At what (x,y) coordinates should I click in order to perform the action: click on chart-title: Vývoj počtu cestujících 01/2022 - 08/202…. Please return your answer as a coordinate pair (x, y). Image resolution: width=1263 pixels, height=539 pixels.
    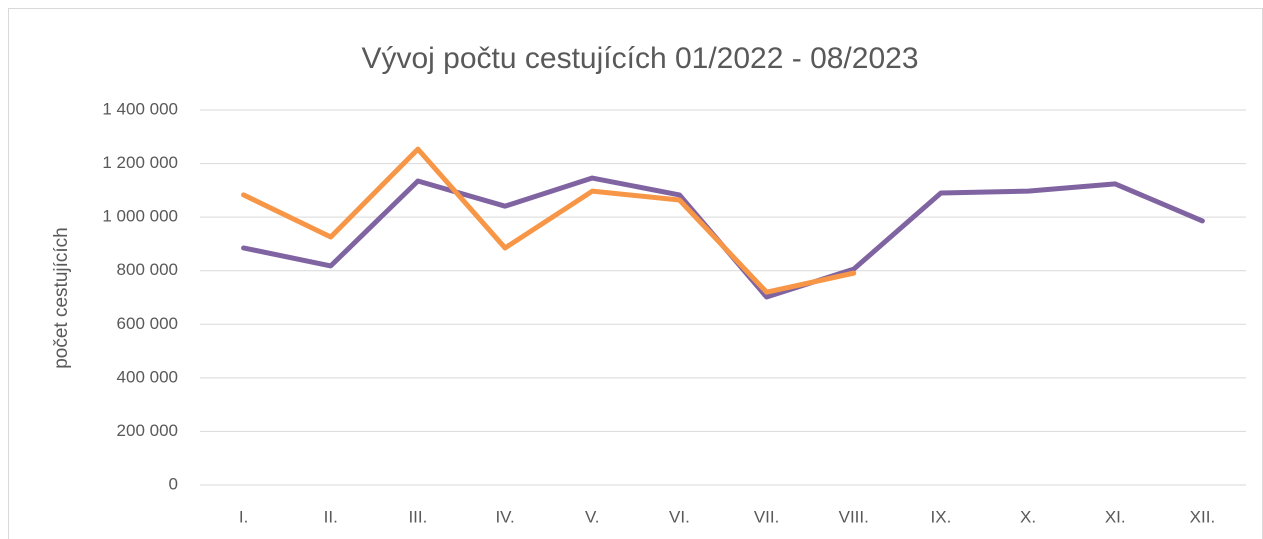
    Looking at the image, I should click on (639, 58).